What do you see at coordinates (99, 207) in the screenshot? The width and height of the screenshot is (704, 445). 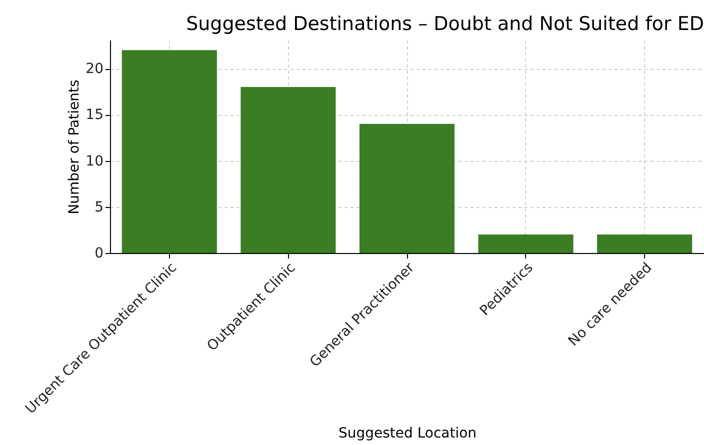 I see `y-tick-label: 5` at bounding box center [99, 207].